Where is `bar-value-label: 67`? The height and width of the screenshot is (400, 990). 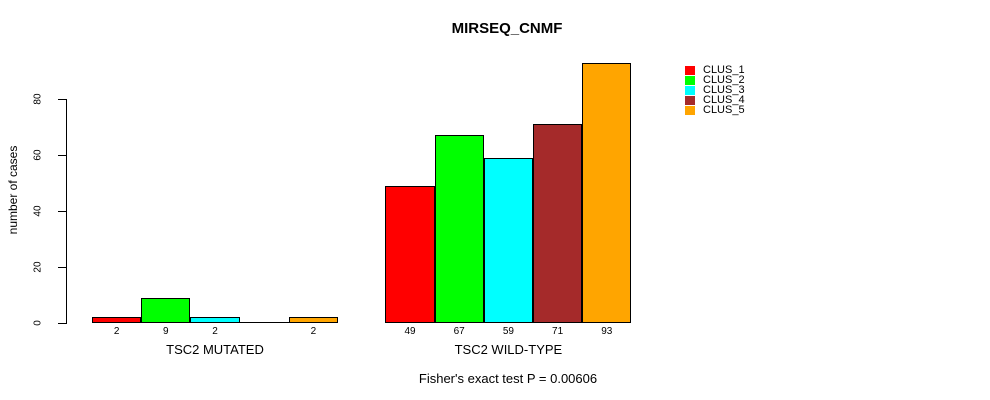
bar-value-label: 67 is located at coordinates (459, 331).